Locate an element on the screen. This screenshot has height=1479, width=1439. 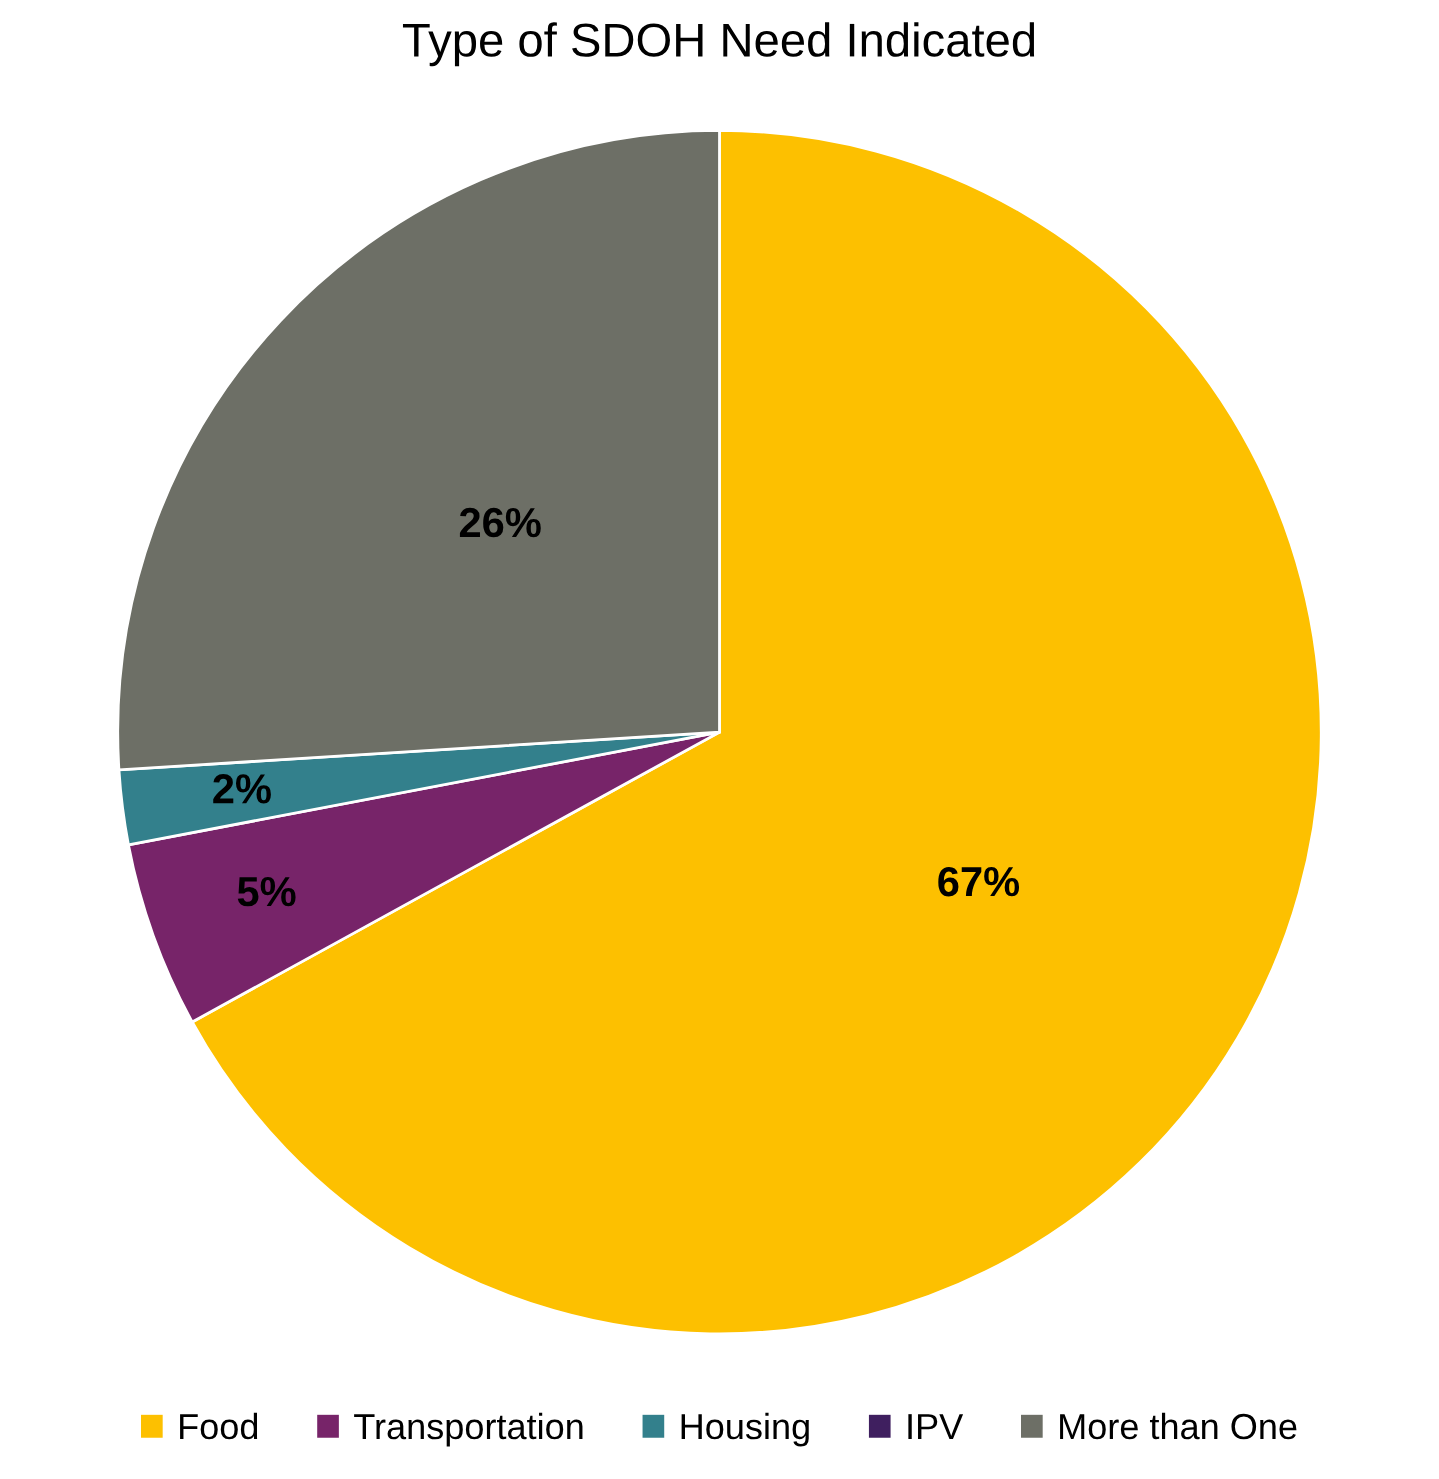
legend-label: Housing is located at coordinates (745, 1429).